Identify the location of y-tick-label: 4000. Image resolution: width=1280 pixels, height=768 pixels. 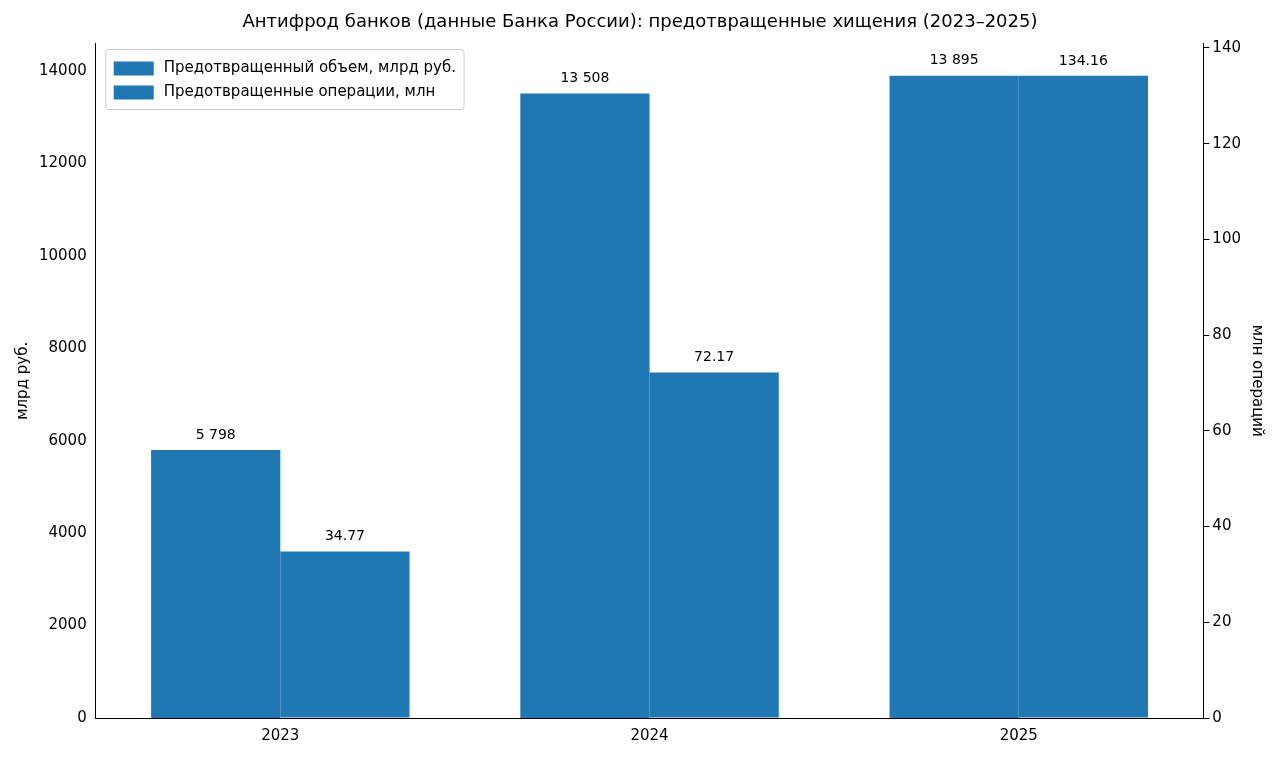
(67, 532).